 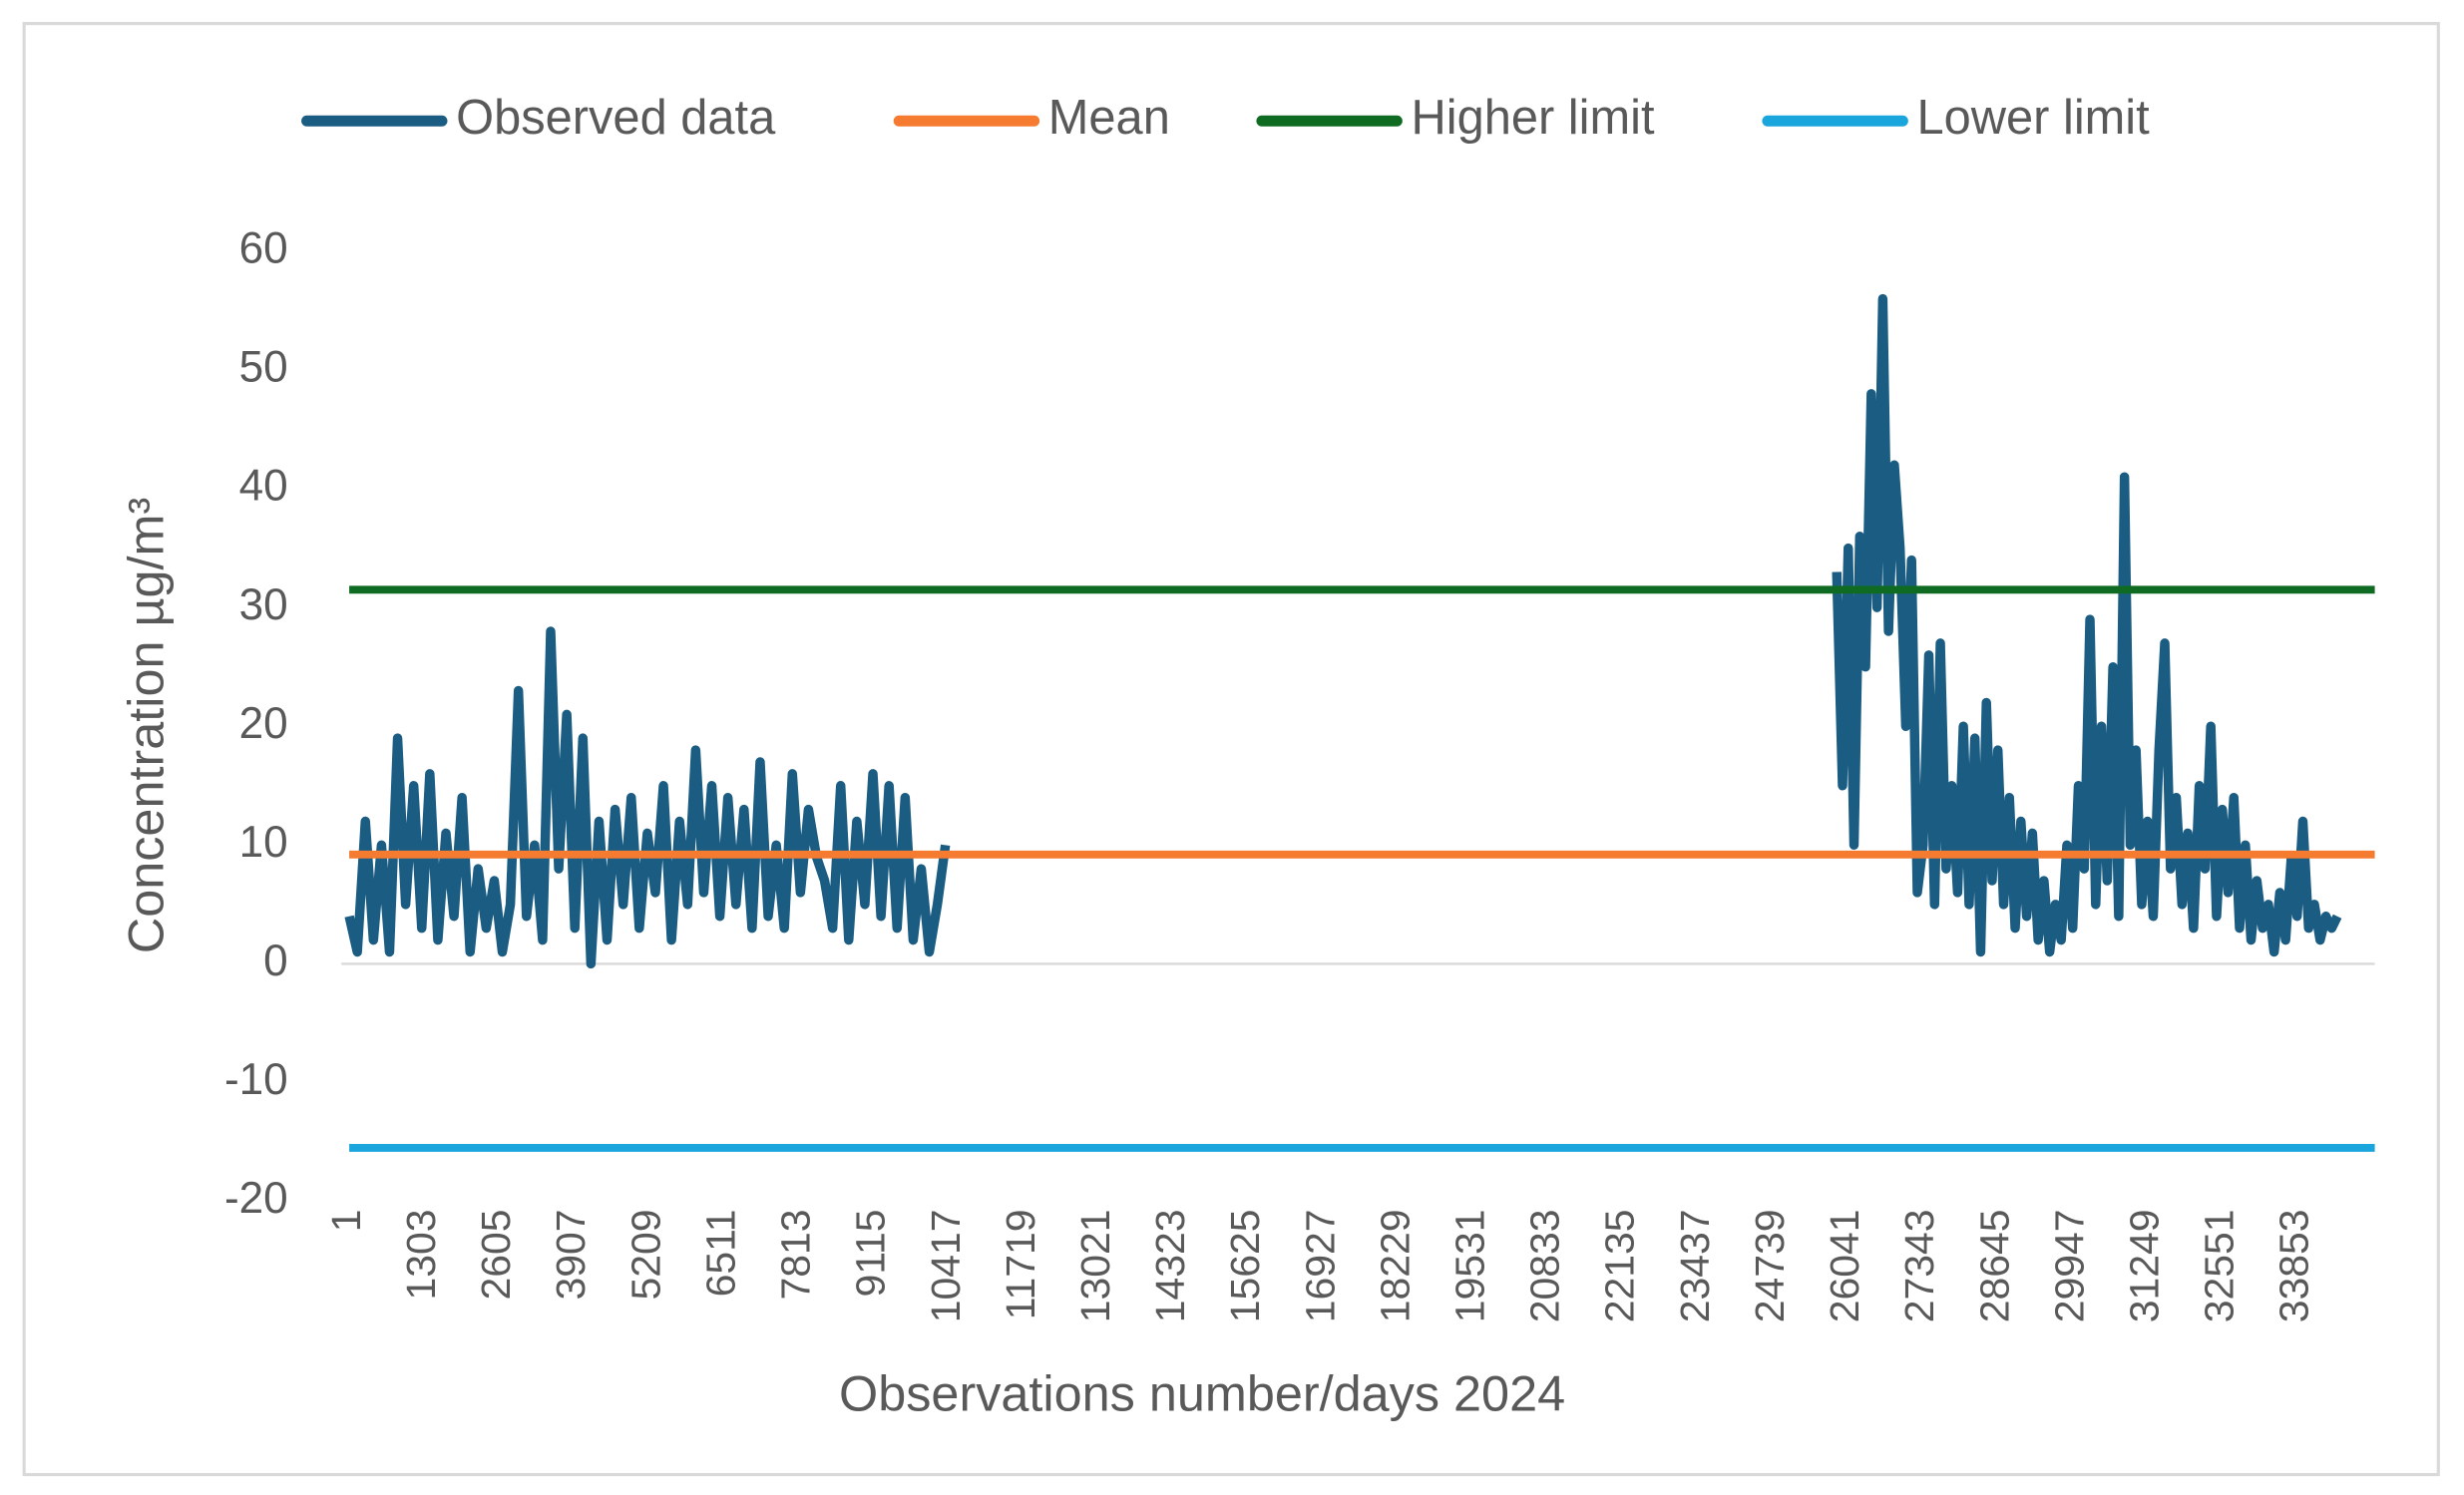 What do you see at coordinates (796, 1255) in the screenshot?
I see `x-tick-label: 7813` at bounding box center [796, 1255].